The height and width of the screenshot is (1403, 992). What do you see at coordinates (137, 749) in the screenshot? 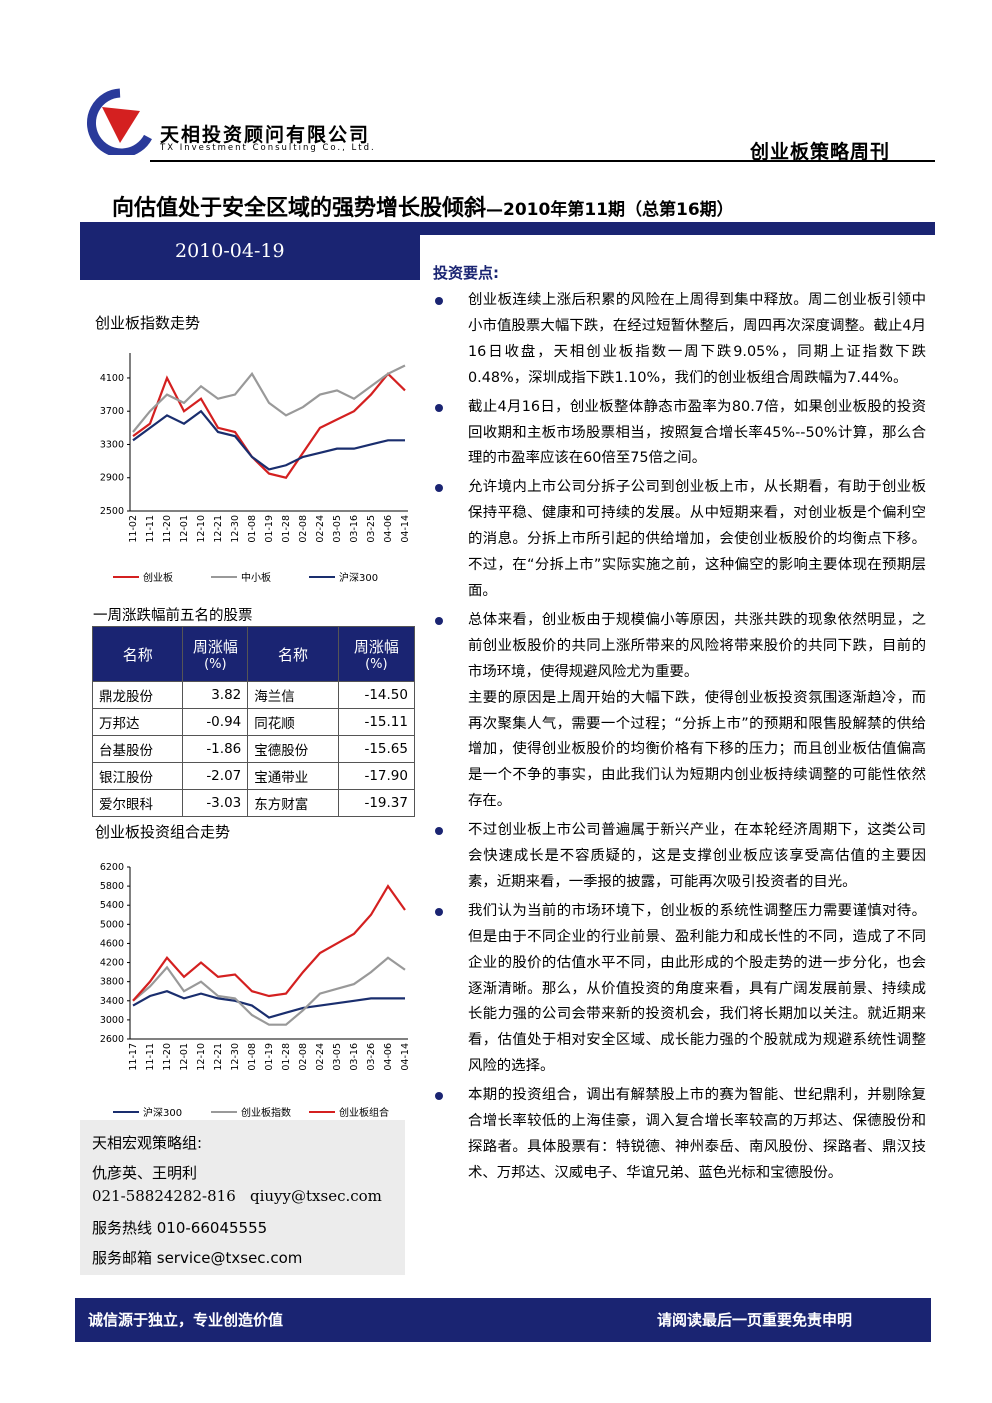
I see `cell: 台基股份` at bounding box center [137, 749].